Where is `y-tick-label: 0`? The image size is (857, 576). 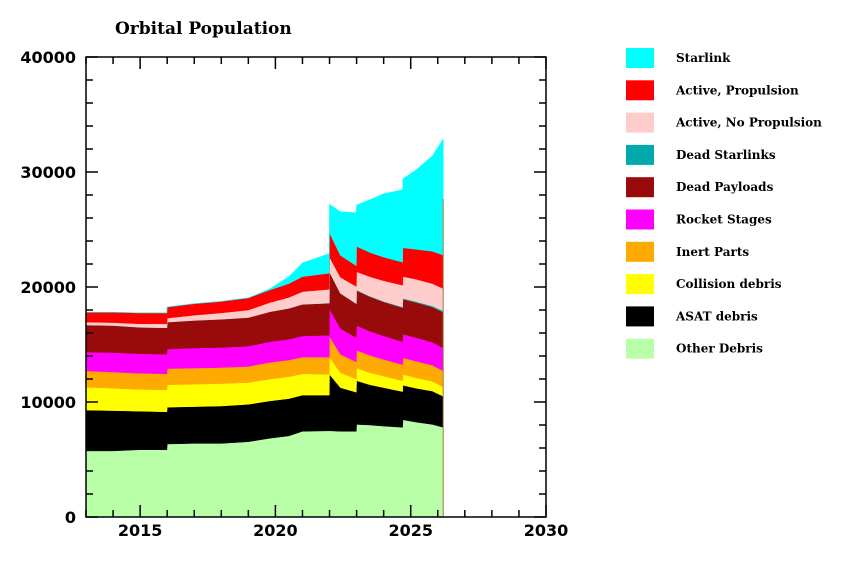
y-tick-label: 0 is located at coordinates (70, 517).